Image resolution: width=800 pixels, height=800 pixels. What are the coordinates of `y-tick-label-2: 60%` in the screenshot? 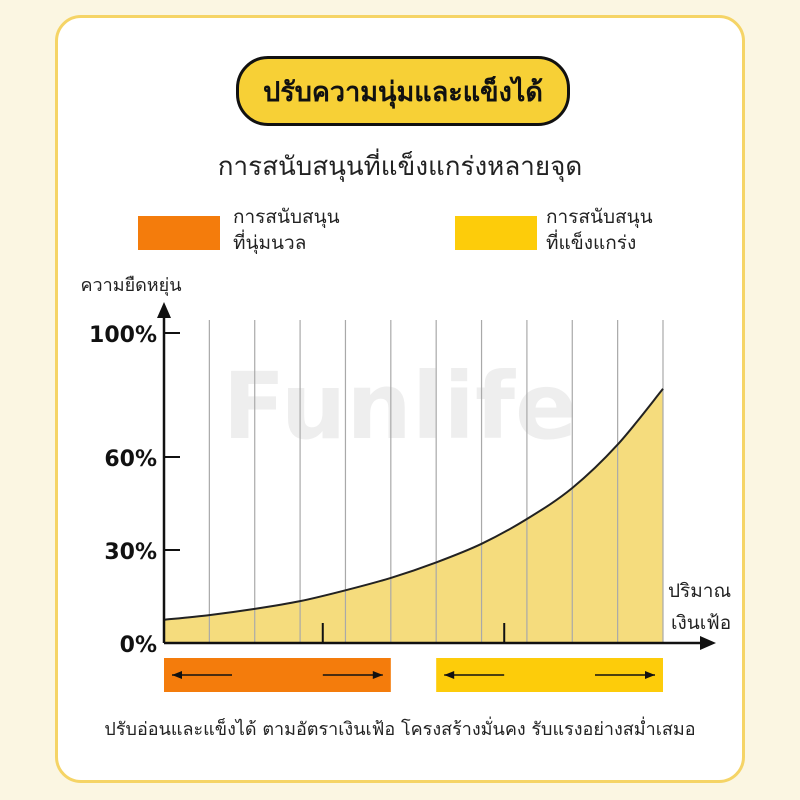 It's located at (130, 459).